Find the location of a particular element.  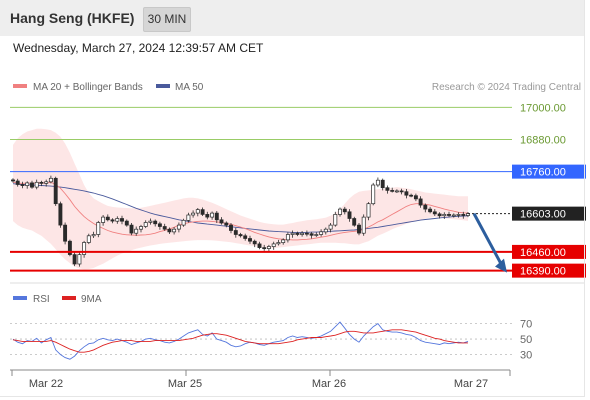

forecast-arrow-head is located at coordinates (501, 265).